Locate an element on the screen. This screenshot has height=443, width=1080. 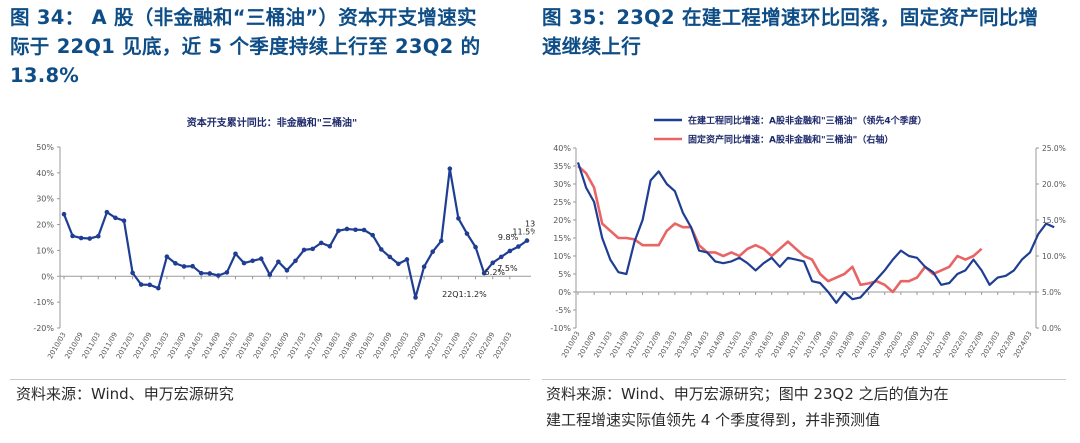
left-y-tick-label: 20% is located at coordinates (45, 225).